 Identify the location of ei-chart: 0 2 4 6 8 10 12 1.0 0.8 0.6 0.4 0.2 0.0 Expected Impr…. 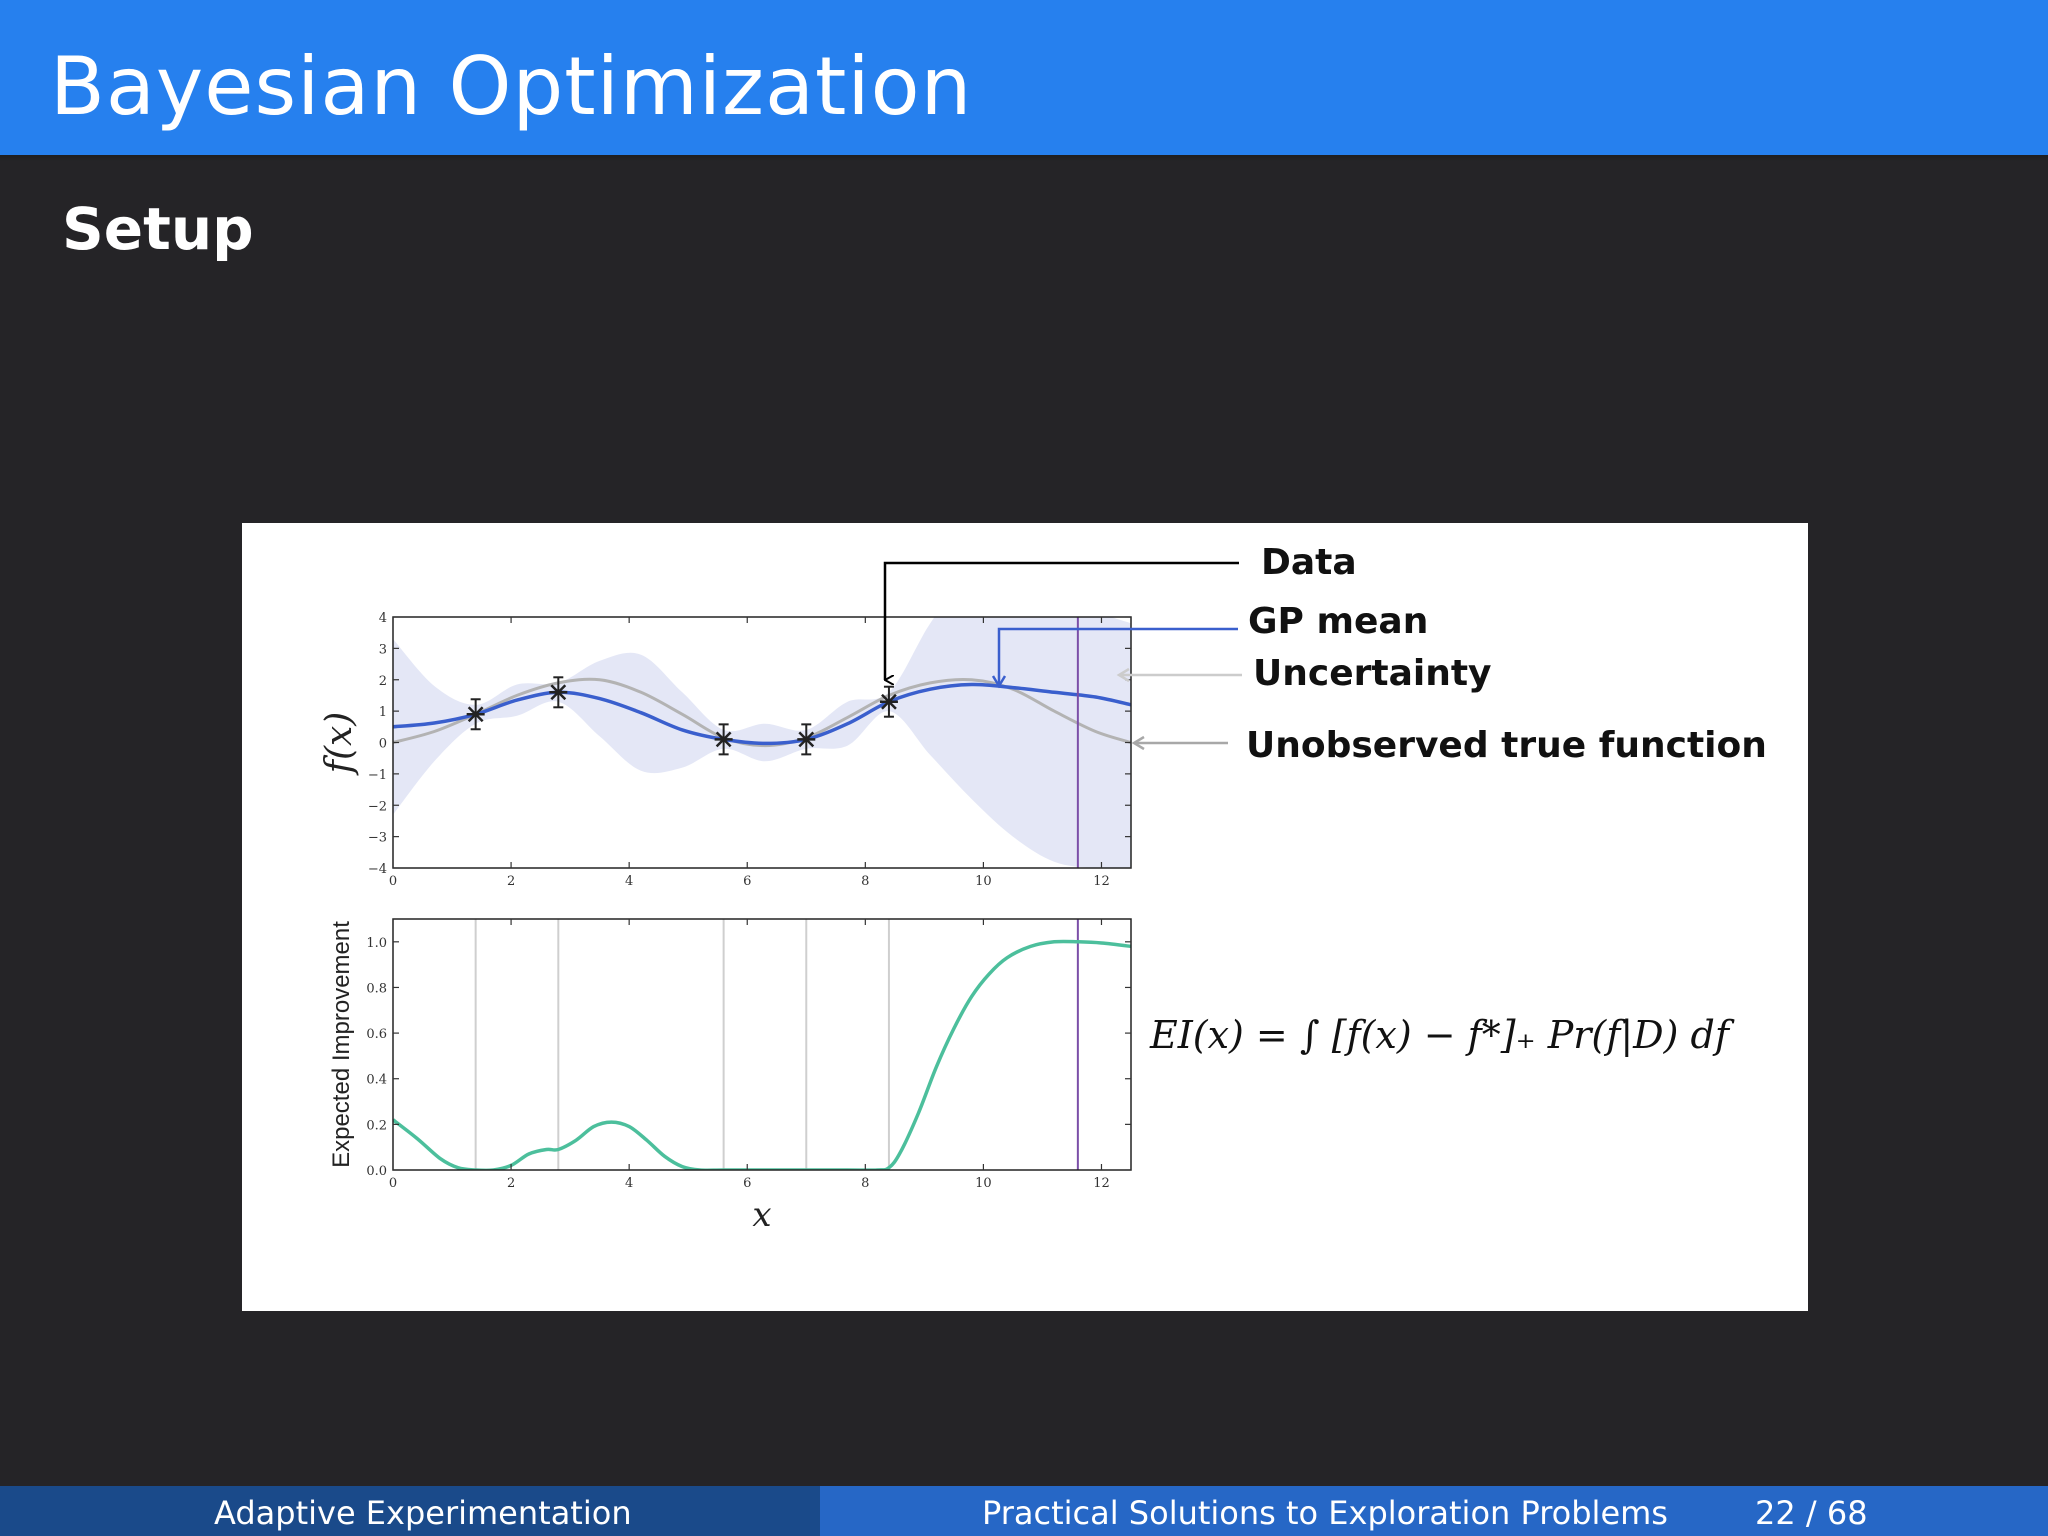
(730, 1076).